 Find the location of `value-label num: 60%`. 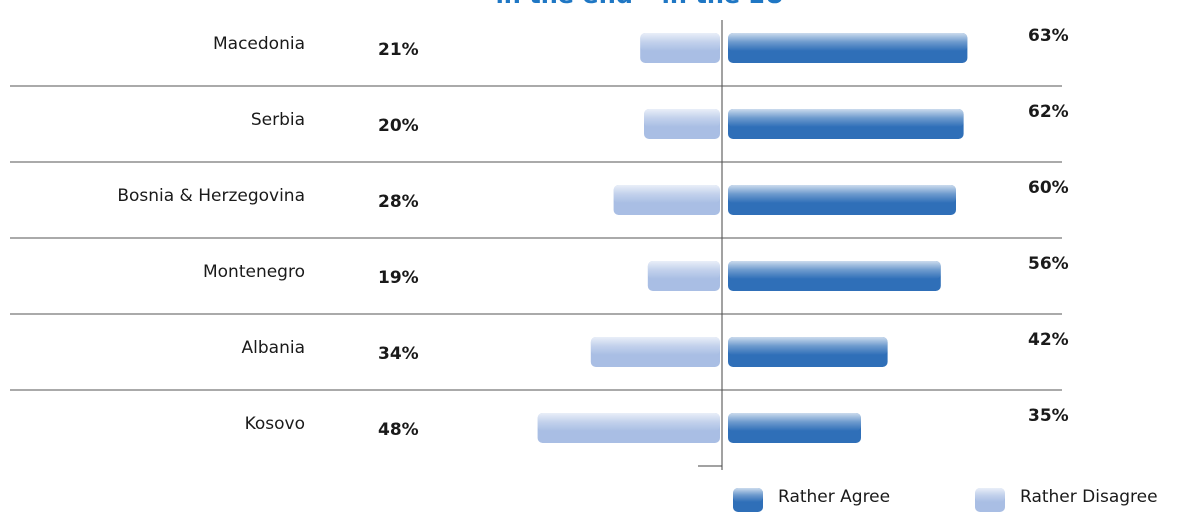

value-label num: 60% is located at coordinates (1048, 188).